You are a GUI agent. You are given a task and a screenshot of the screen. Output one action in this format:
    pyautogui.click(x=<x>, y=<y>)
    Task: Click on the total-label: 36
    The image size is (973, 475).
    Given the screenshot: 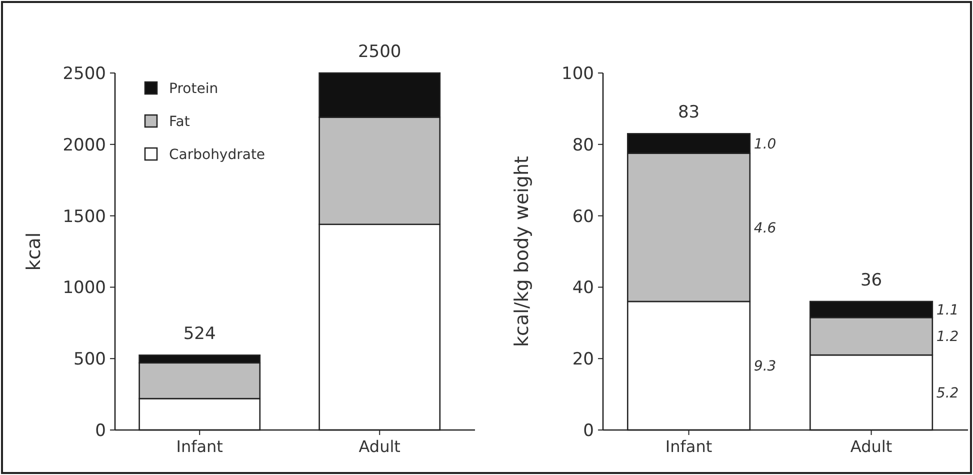 What is the action you would take?
    pyautogui.click(x=871, y=280)
    